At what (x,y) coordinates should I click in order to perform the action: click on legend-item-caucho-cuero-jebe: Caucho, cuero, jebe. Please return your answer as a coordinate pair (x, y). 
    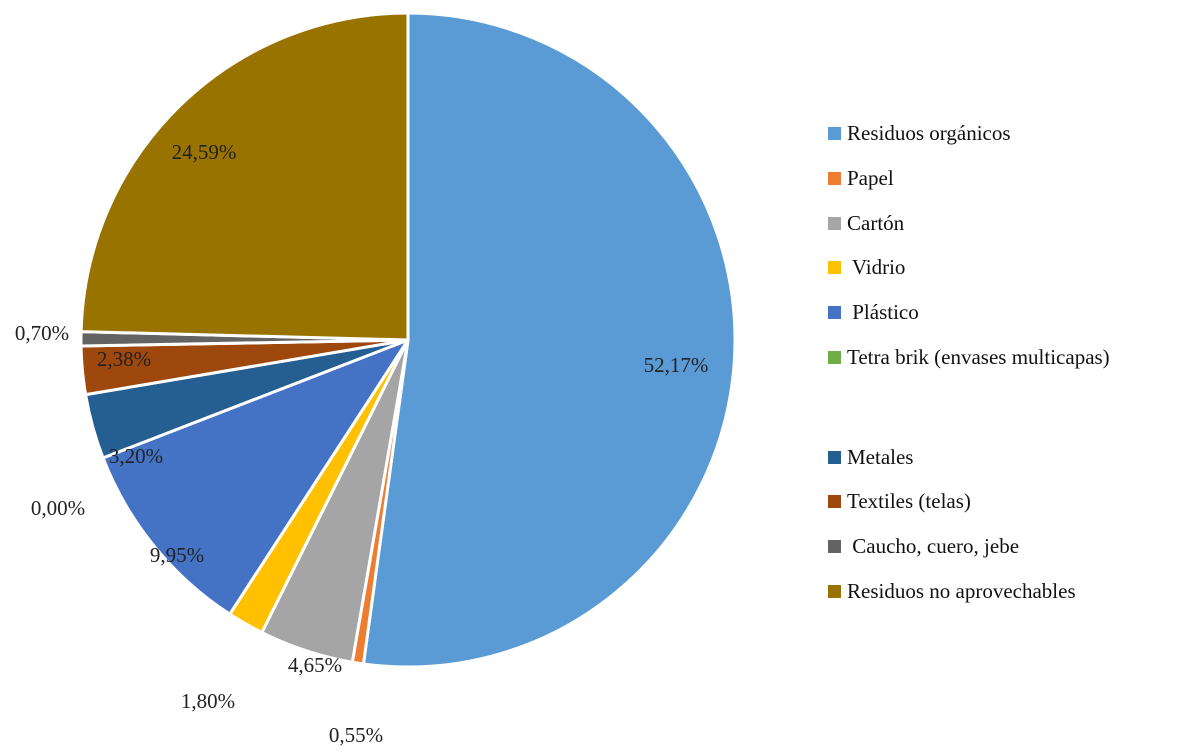
    Looking at the image, I should click on (923, 546).